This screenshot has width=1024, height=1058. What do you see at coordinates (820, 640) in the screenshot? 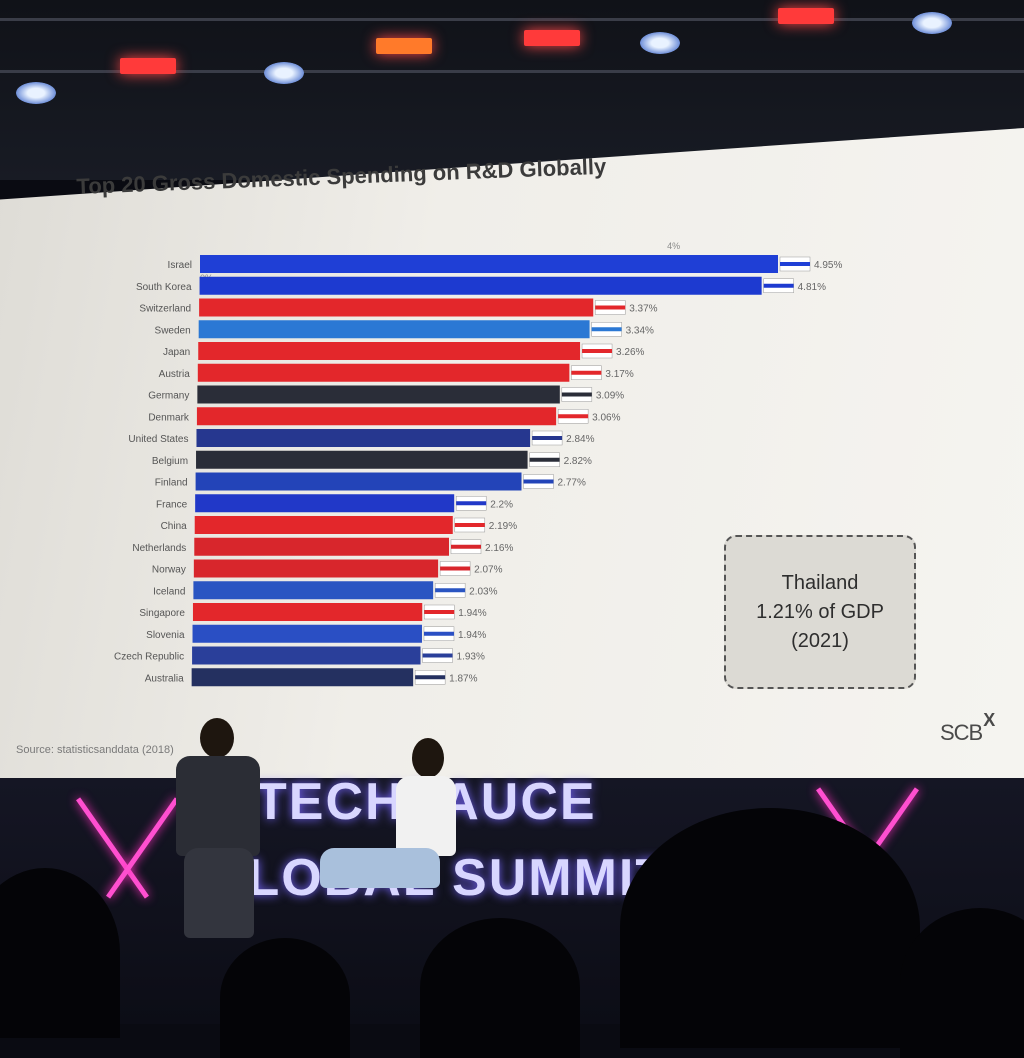
I see `callout-year: (2021)` at bounding box center [820, 640].